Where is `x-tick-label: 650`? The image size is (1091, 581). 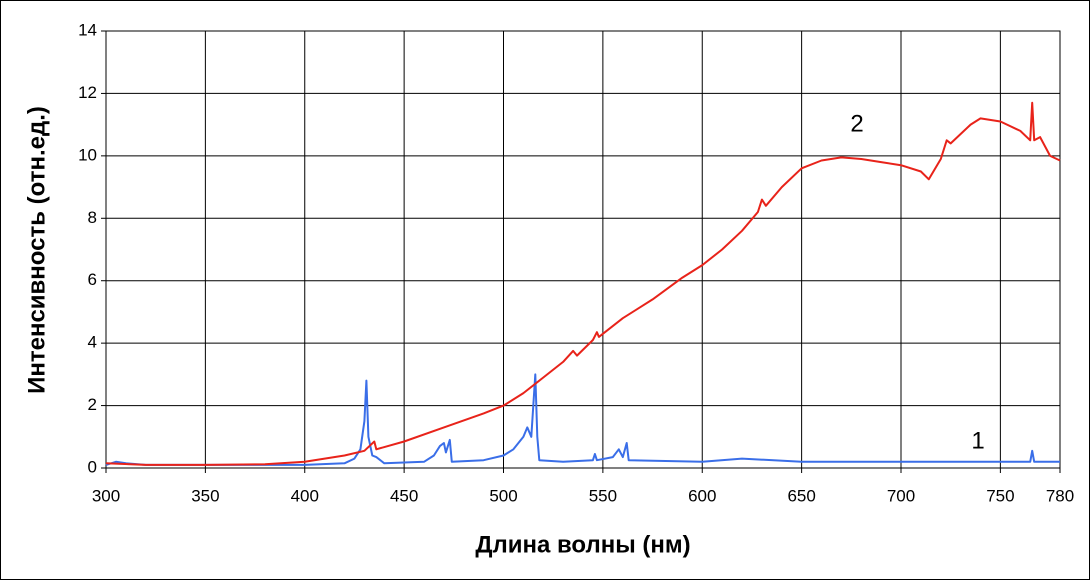
x-tick-label: 650 is located at coordinates (801, 495).